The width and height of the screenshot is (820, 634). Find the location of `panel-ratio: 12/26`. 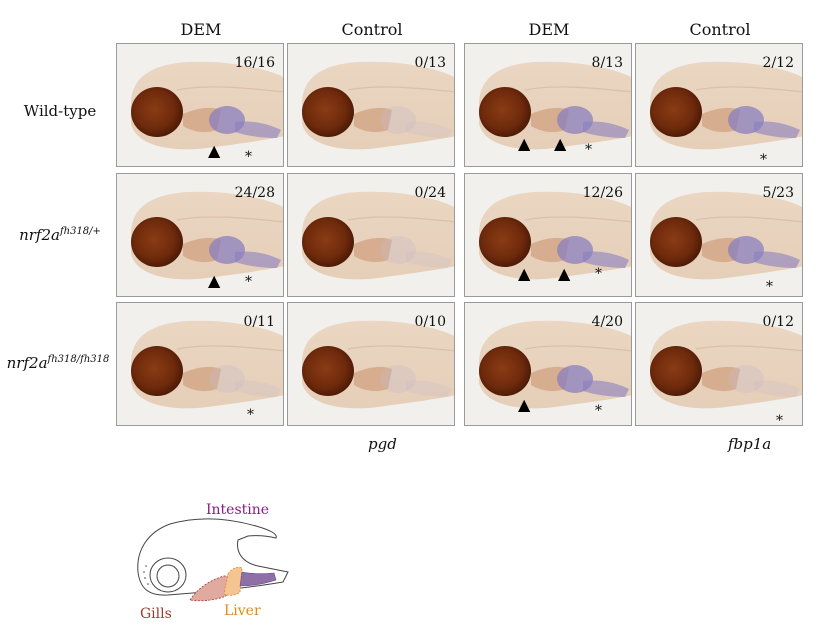

panel-ratio: 12/26 is located at coordinates (602, 193).